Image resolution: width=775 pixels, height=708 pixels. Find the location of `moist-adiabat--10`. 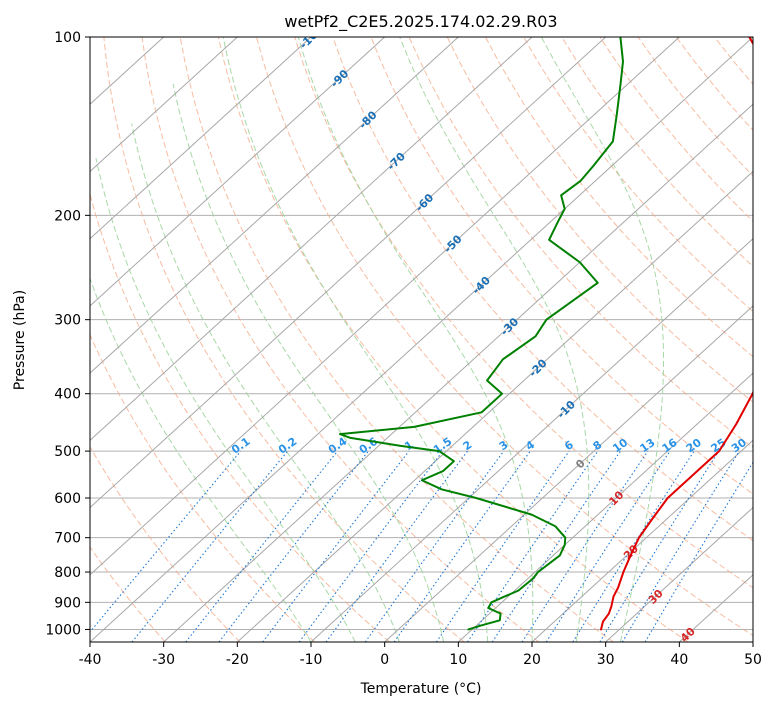

moist-adiabat--10 is located at coordinates (201, 459).